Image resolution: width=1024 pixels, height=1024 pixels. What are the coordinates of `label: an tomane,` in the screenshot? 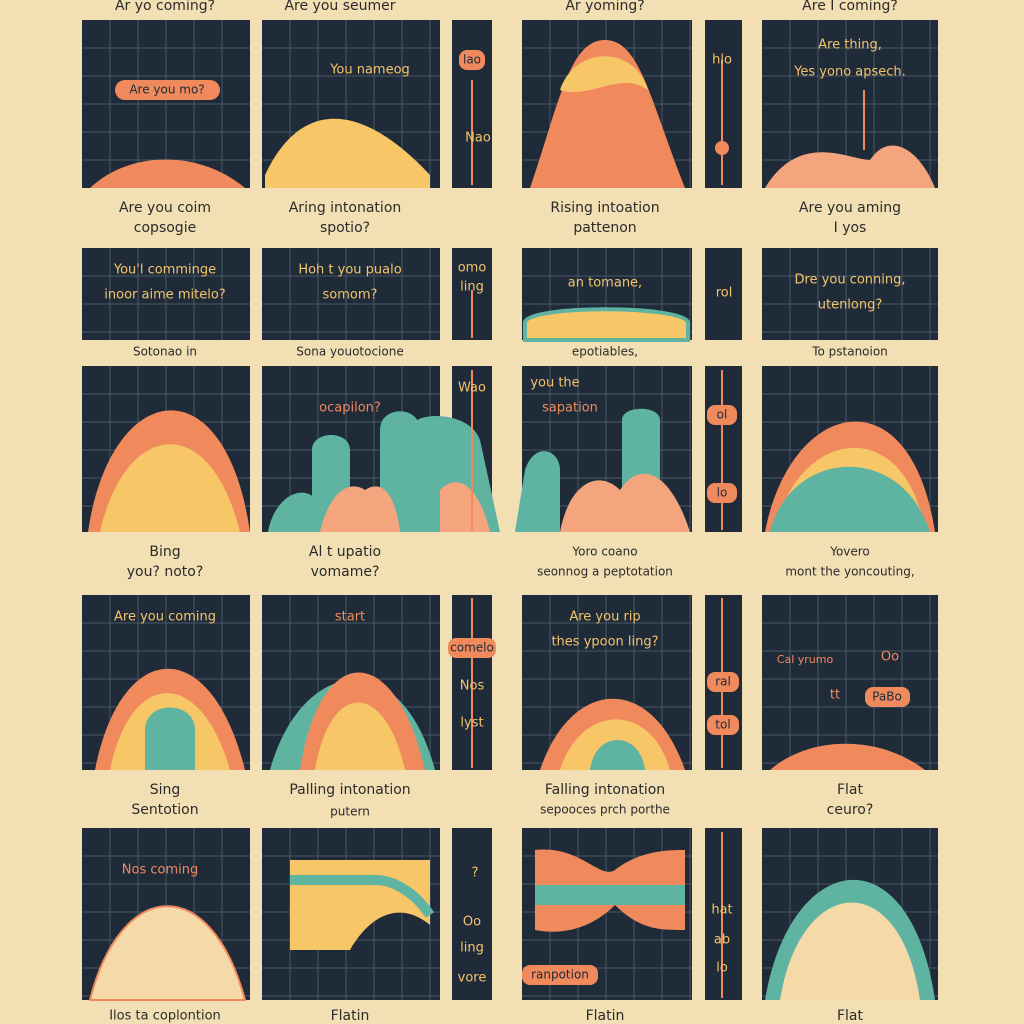 It's located at (605, 283).